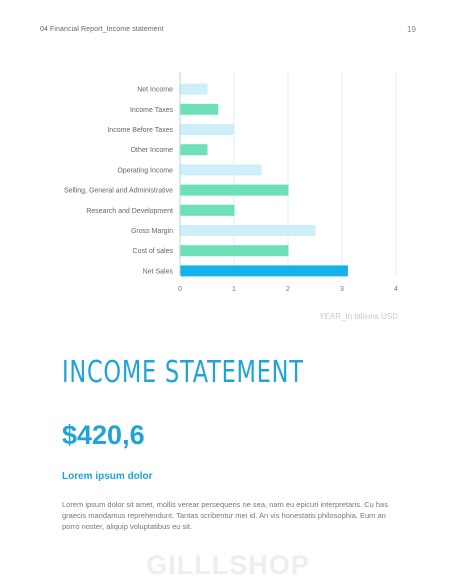  I want to click on x-tick-label: 2, so click(288, 289).